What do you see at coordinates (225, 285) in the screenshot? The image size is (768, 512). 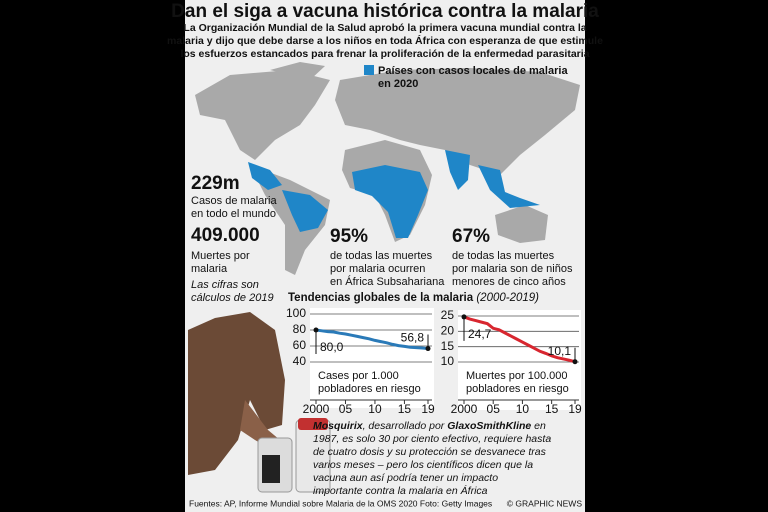 I see `note: Las cifras son` at bounding box center [225, 285].